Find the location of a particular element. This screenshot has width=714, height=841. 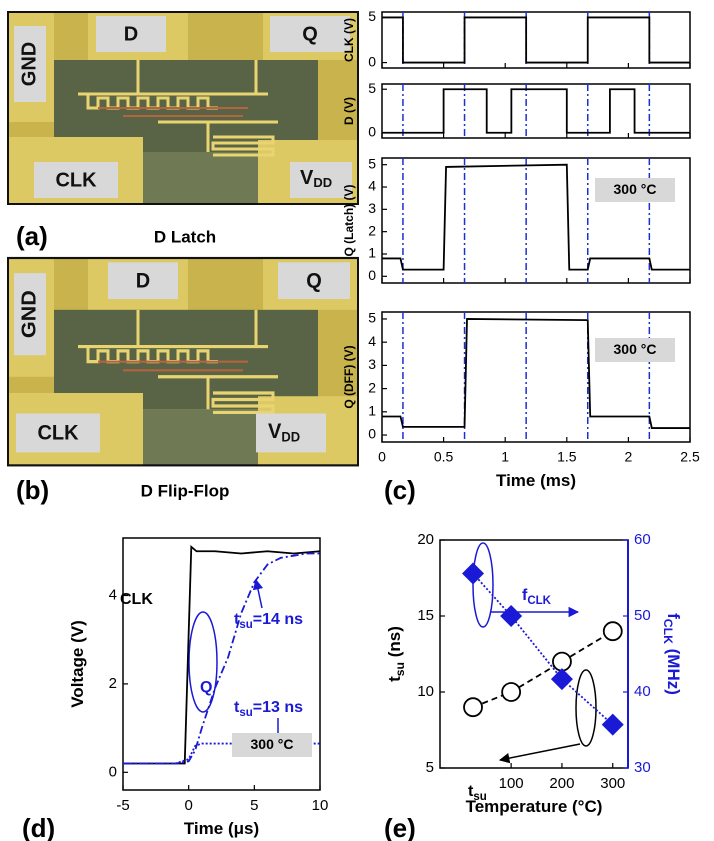

label: CLK is located at coordinates (136, 599).